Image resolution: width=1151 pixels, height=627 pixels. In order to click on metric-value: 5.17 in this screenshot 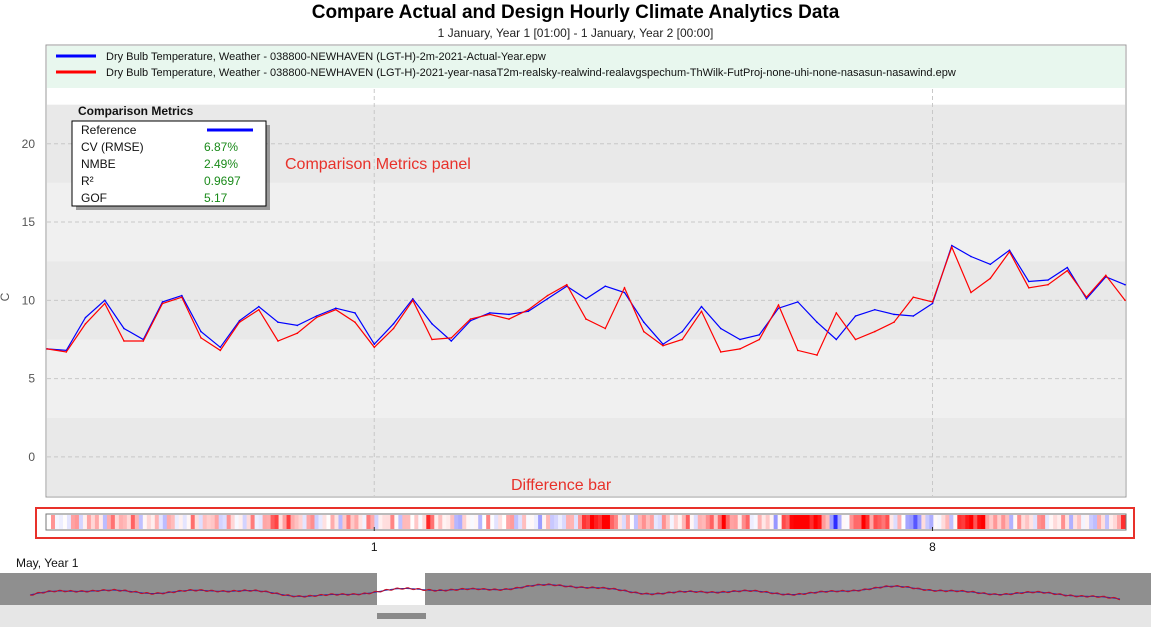, I will do `click(216, 198)`.